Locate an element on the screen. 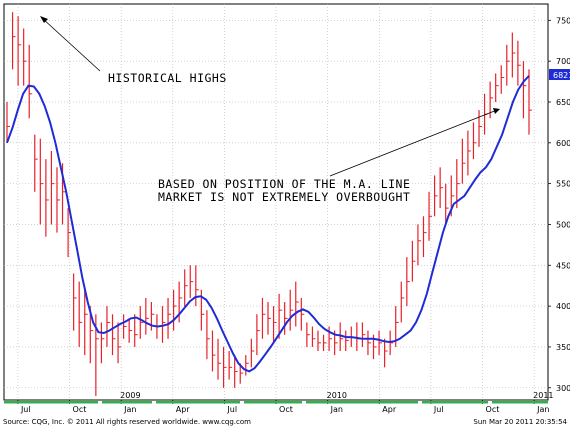 This screenshot has height=428, width=570. last-price-tag is located at coordinates (559, 74).